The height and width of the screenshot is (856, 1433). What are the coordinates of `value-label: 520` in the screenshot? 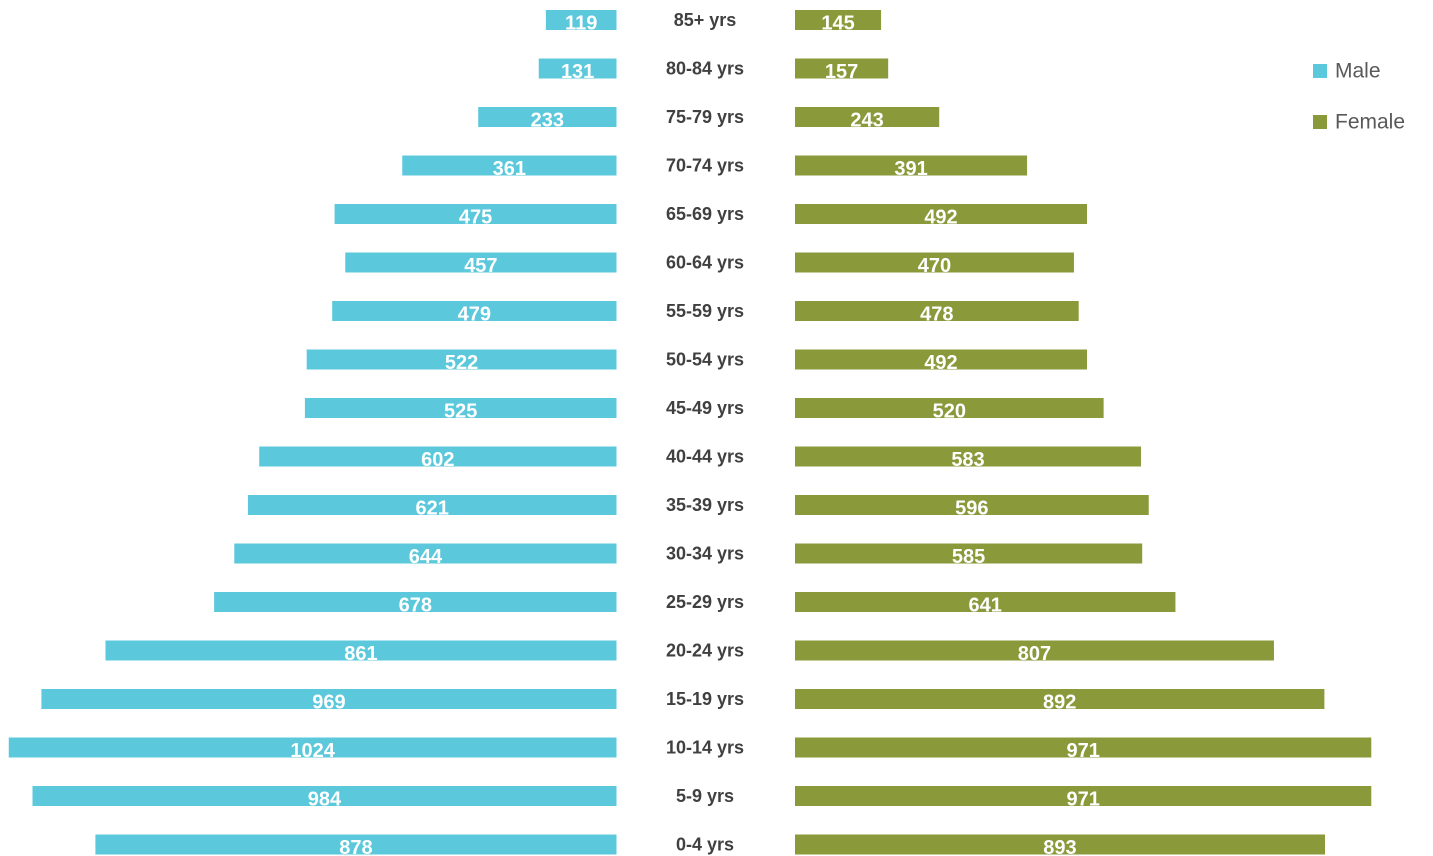 It's located at (949, 411).